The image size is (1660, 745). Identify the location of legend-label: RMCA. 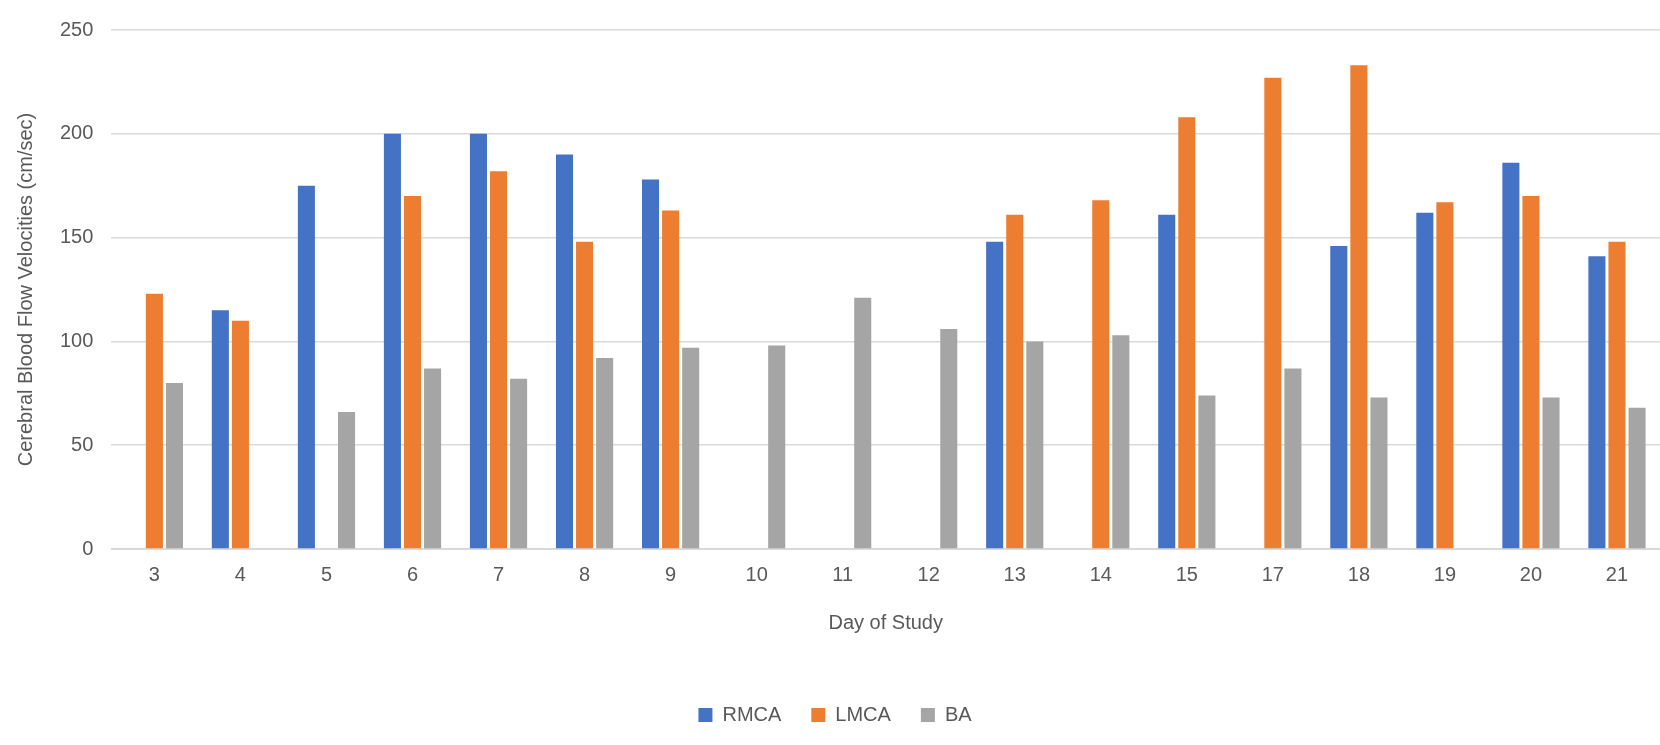
(752, 713).